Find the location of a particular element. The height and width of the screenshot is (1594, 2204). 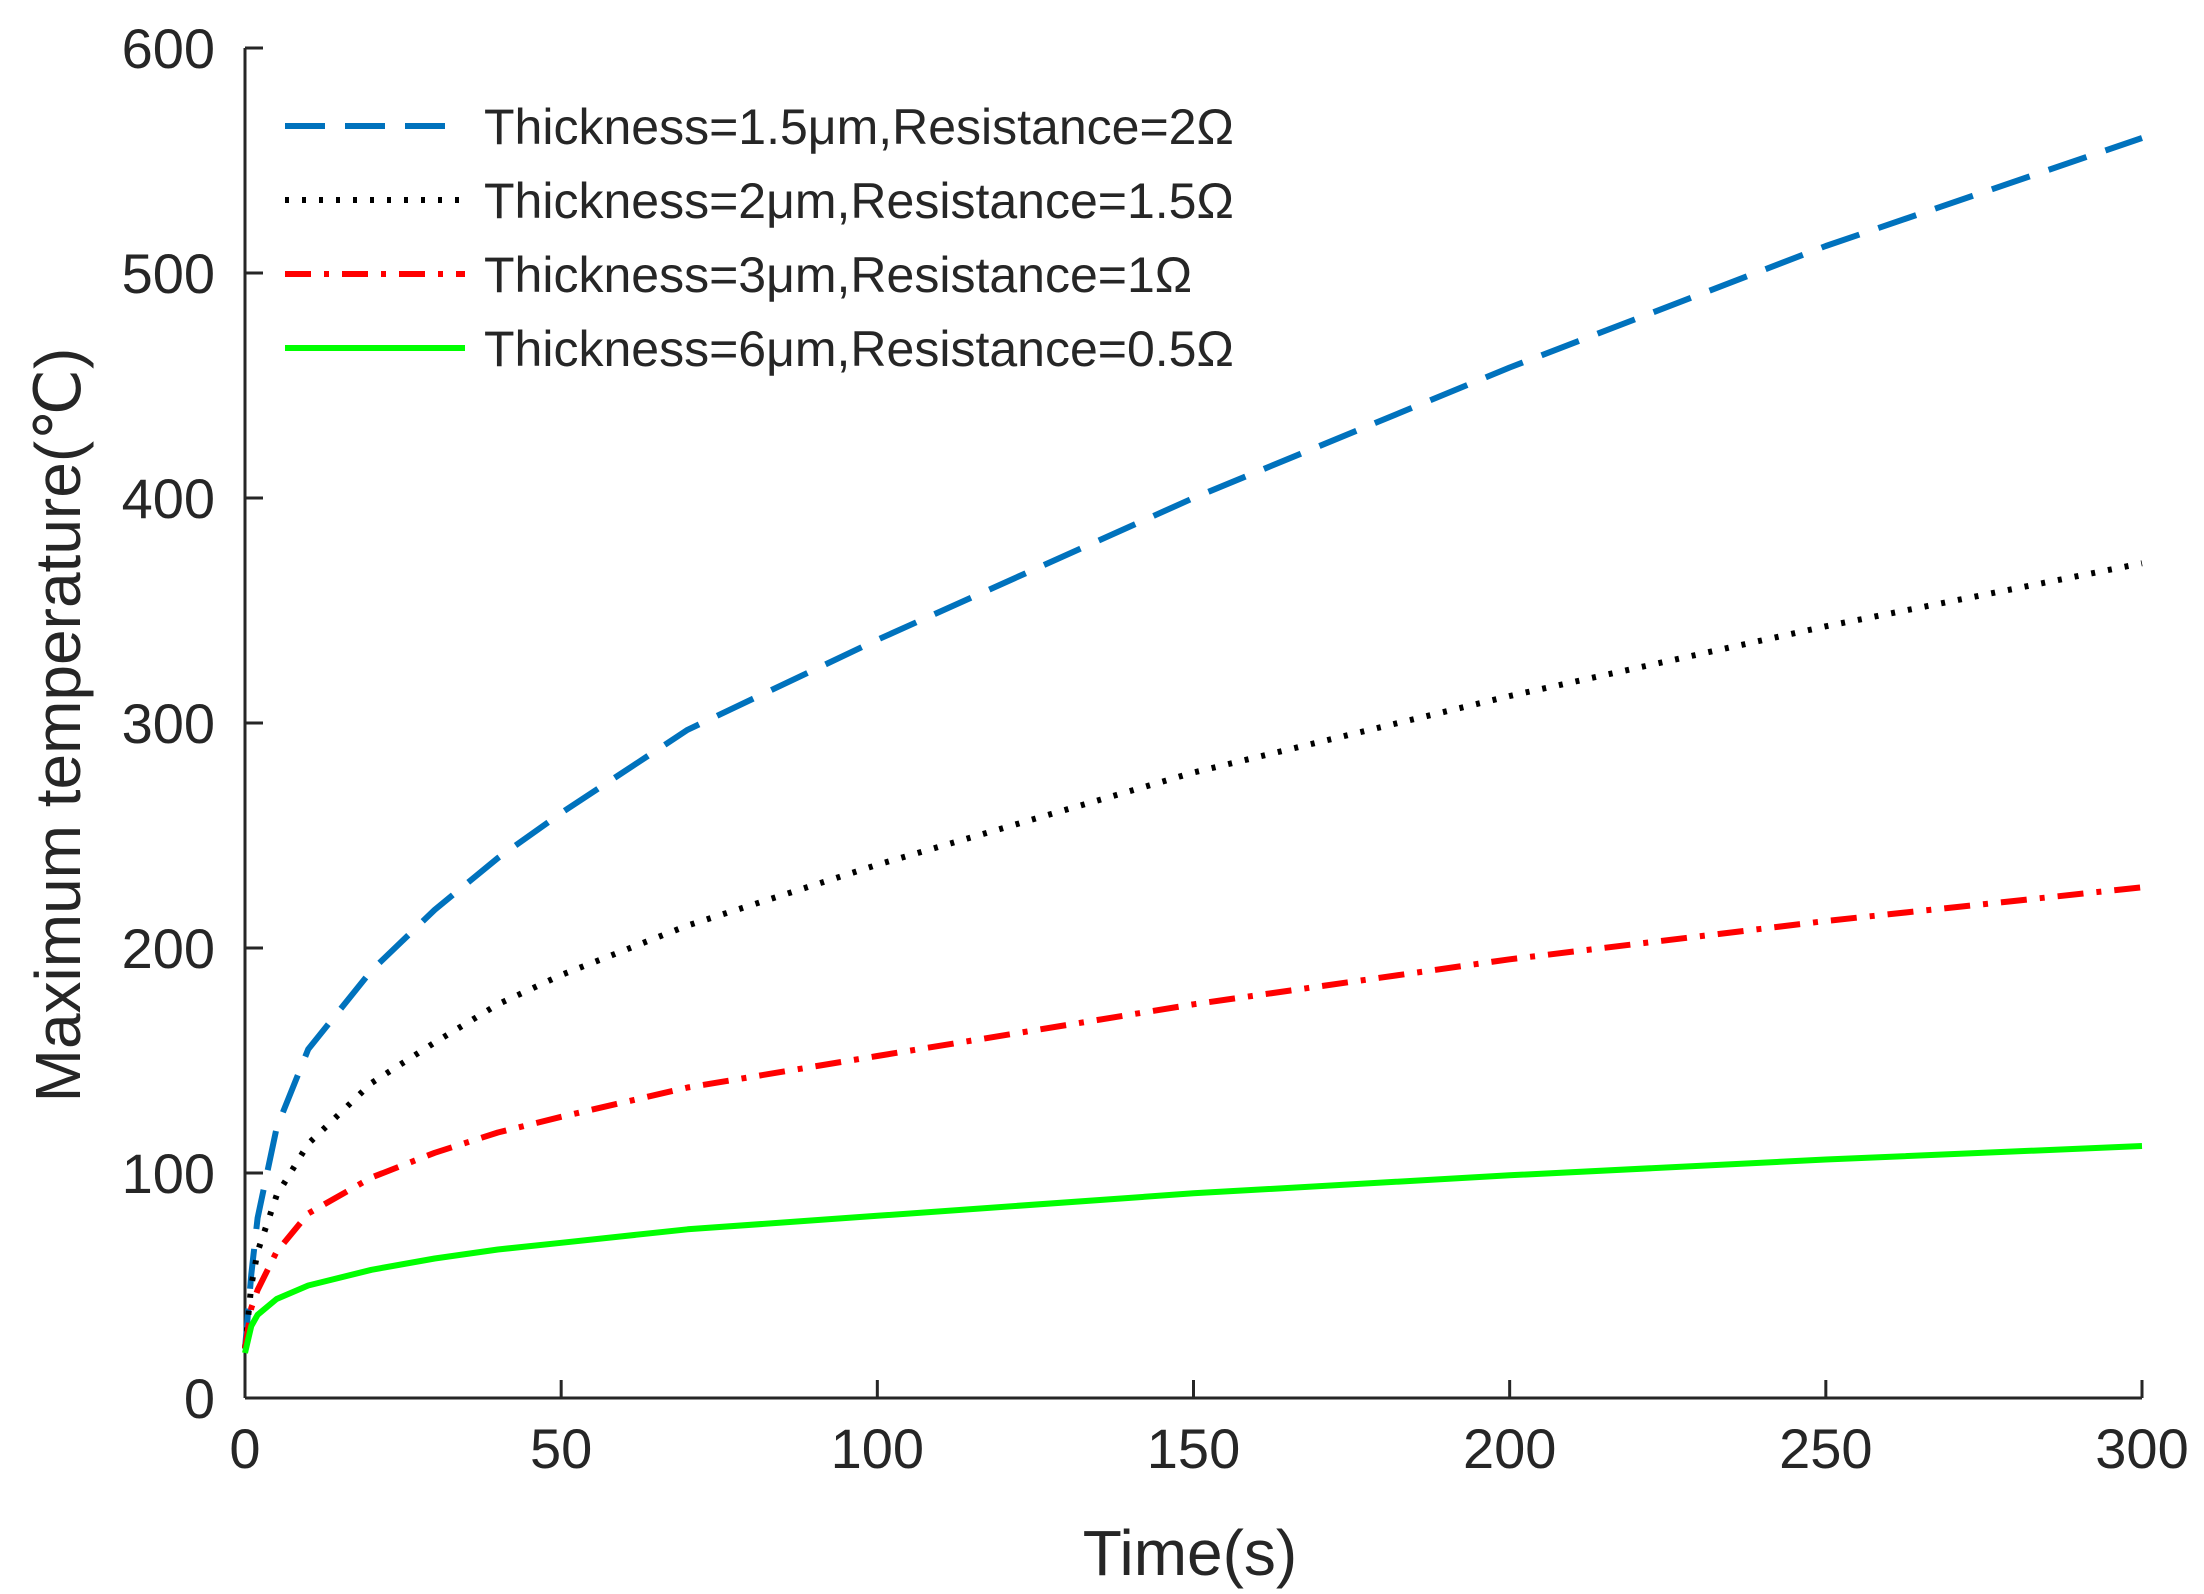

y-tick-label: 400 is located at coordinates (168, 498).